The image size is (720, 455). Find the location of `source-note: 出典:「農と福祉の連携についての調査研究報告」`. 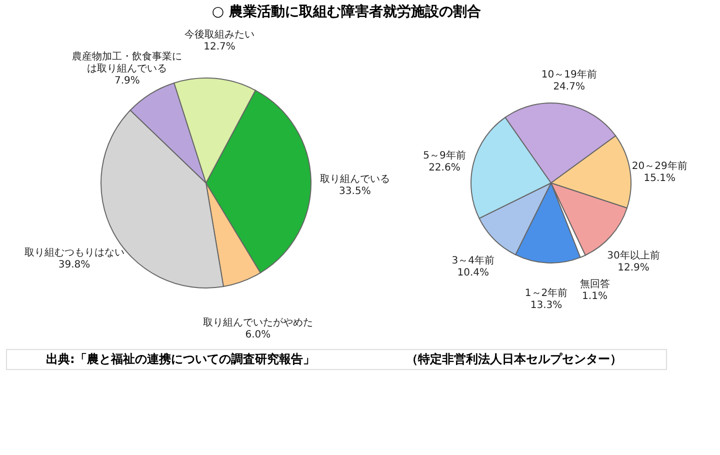

source-note: 出典:「農と福祉の連携についての調査研究報告」 is located at coordinates (180, 359).